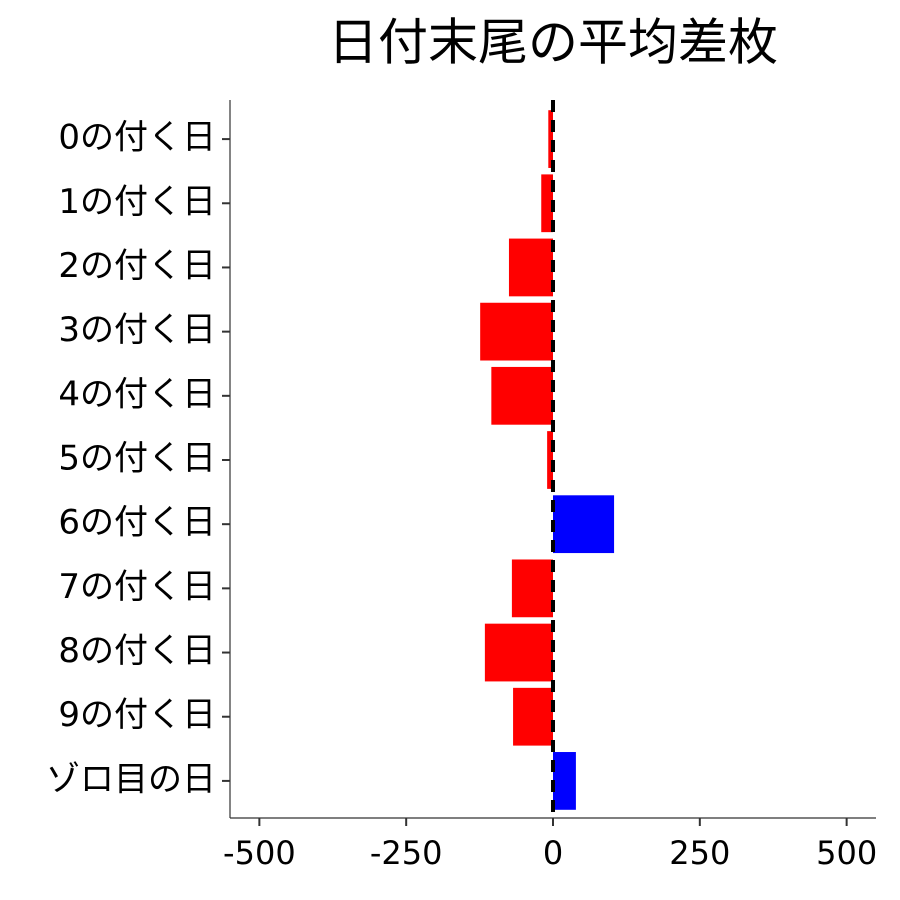 The height and width of the screenshot is (900, 900). I want to click on y-tick-label: 6の付く日, so click(137, 523).